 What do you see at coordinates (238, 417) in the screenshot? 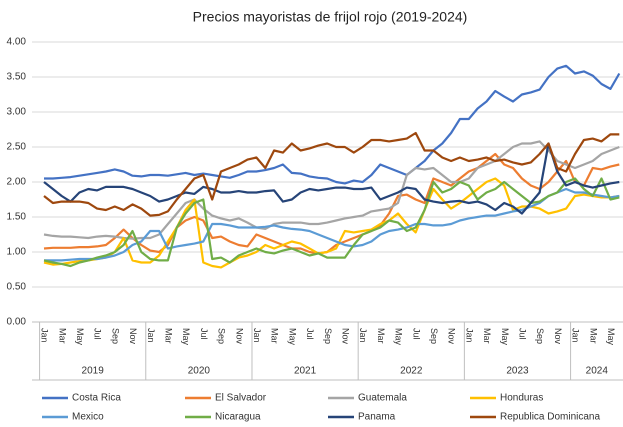
I see `legend-label: Nicaragua` at bounding box center [238, 417].